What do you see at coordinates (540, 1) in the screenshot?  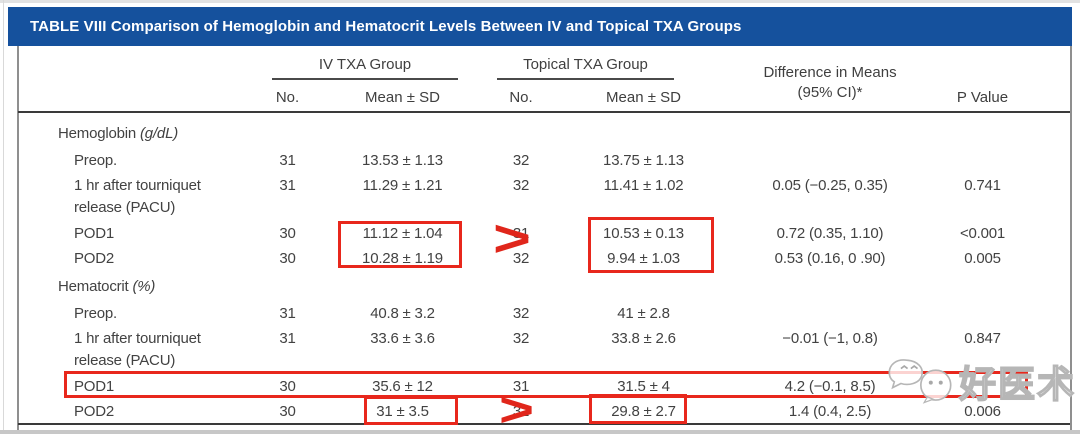 I see `top-edge-line` at bounding box center [540, 1].